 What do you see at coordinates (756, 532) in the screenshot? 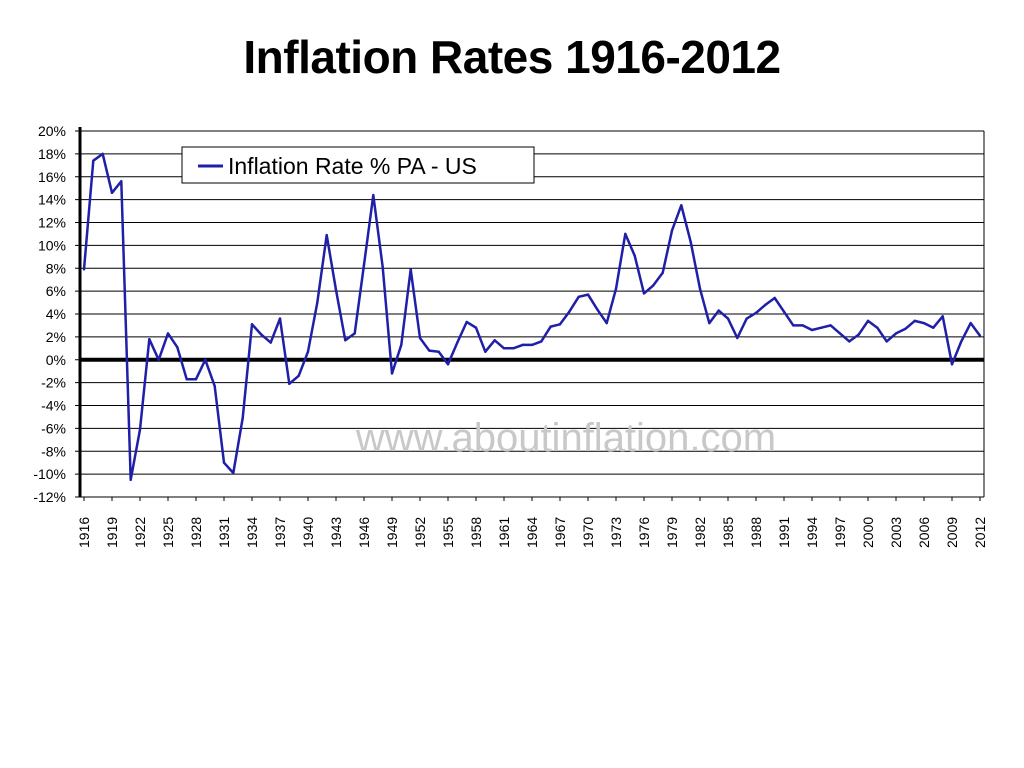
I see `x-tick-label: 1988` at bounding box center [756, 532].